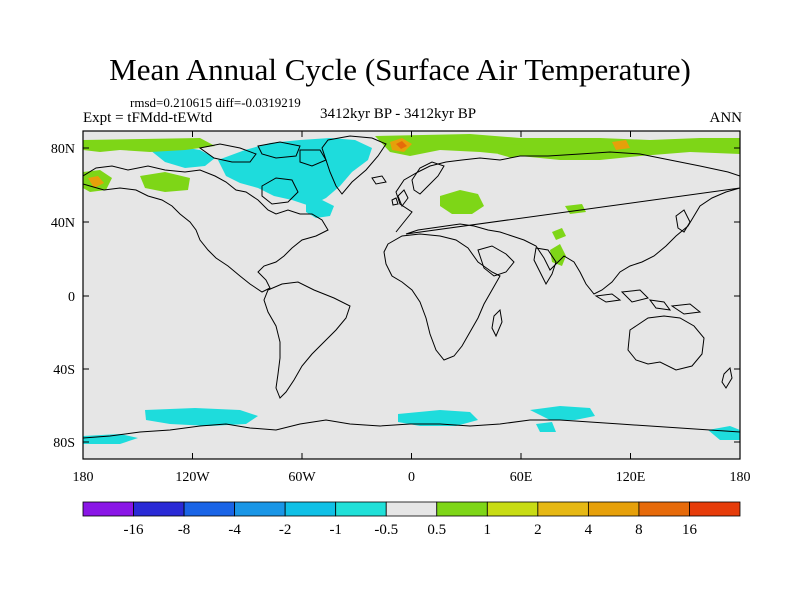 The height and width of the screenshot is (600, 800). What do you see at coordinates (428, 178) in the screenshot?
I see `coast-scandinavia` at bounding box center [428, 178].